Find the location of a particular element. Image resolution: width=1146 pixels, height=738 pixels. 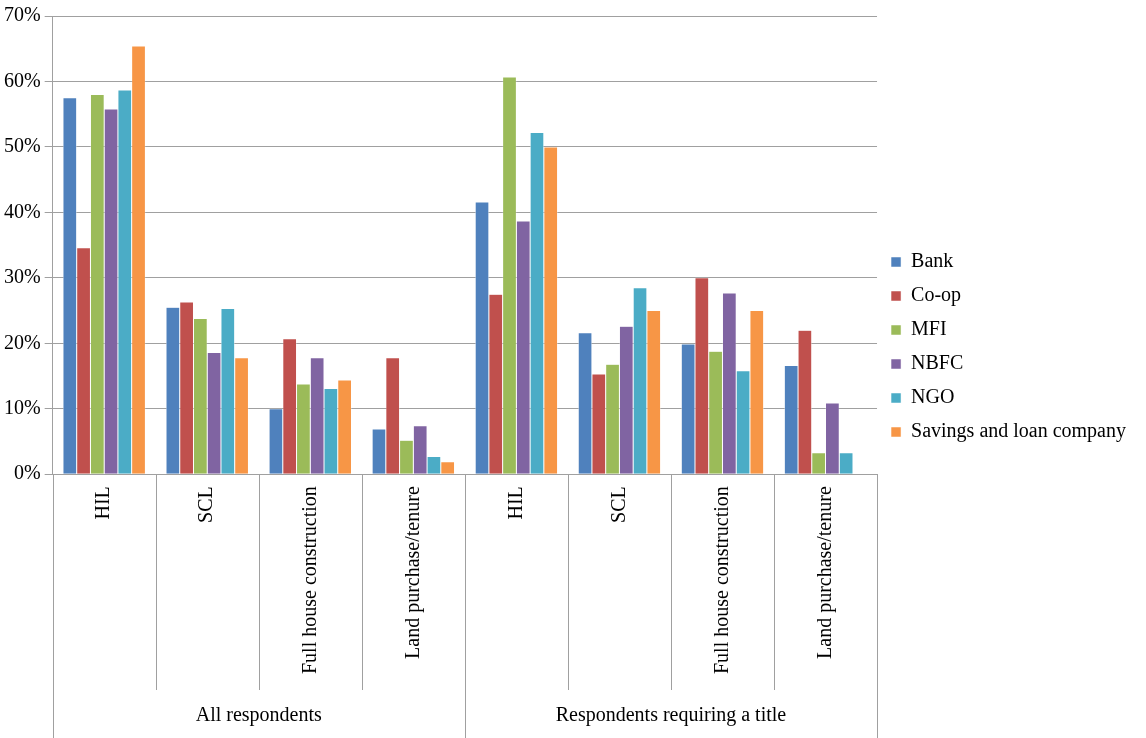

legend-label: Bank is located at coordinates (932, 260).